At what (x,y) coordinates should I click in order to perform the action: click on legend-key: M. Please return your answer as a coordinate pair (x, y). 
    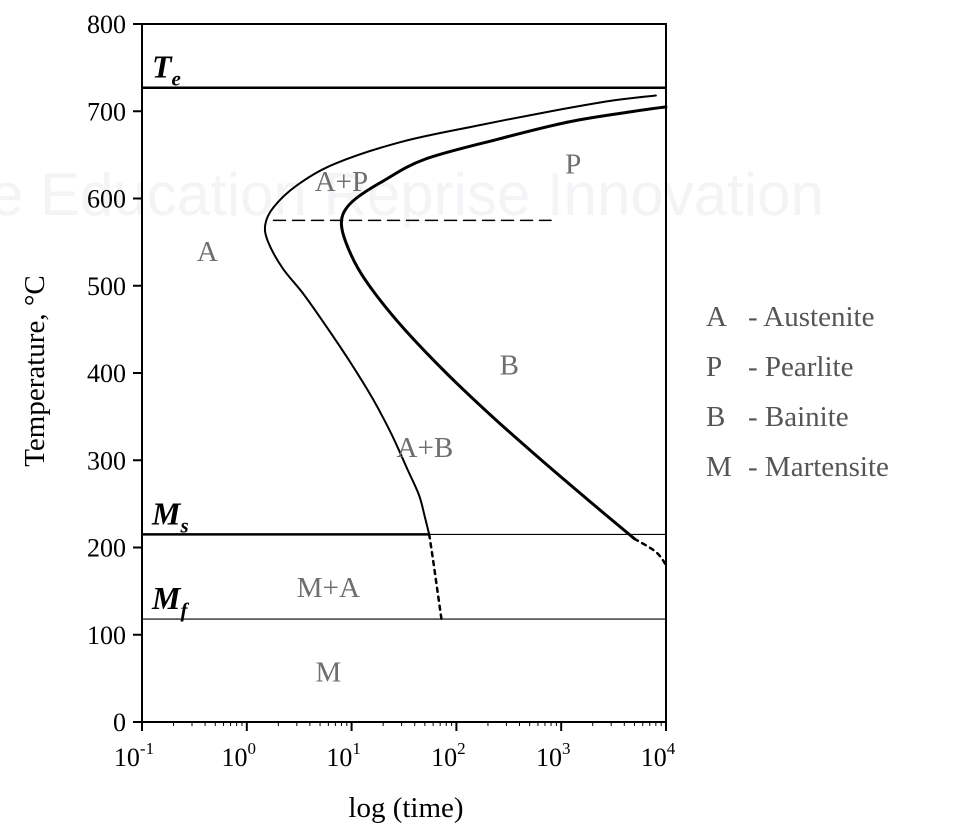
    Looking at the image, I should click on (719, 467).